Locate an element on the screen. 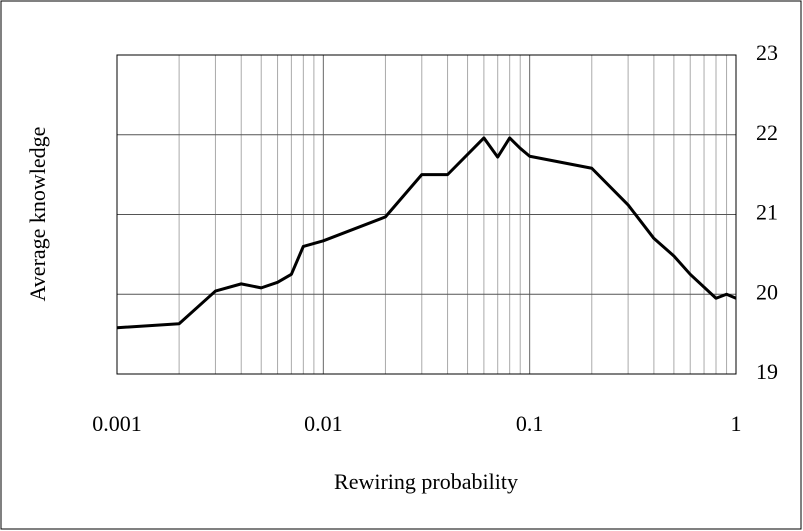 The height and width of the screenshot is (531, 803). y-tick-label: 19 is located at coordinates (767, 371).